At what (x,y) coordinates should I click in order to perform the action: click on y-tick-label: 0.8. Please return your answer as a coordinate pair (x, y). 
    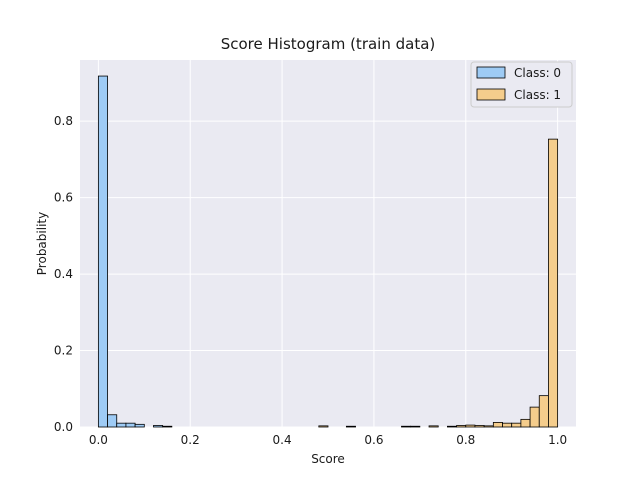
    Looking at the image, I should click on (63, 121).